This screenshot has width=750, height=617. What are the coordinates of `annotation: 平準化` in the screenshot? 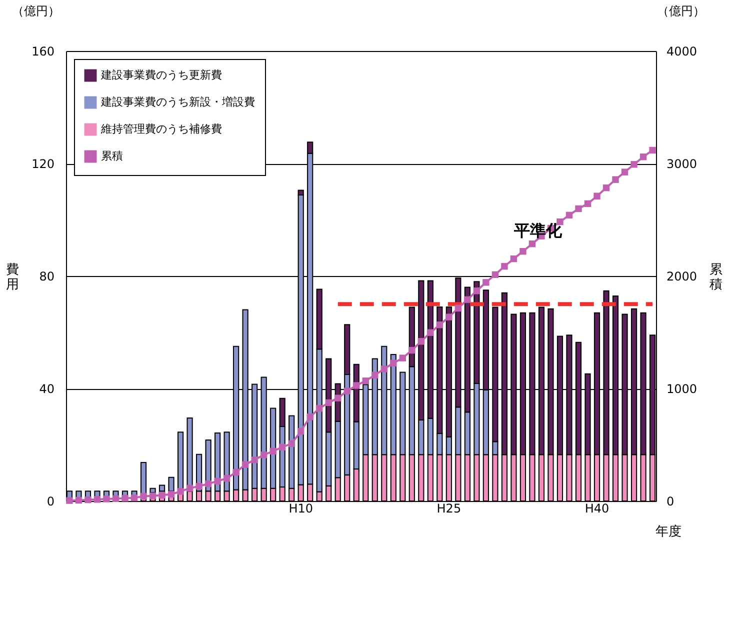 It's located at (538, 230).